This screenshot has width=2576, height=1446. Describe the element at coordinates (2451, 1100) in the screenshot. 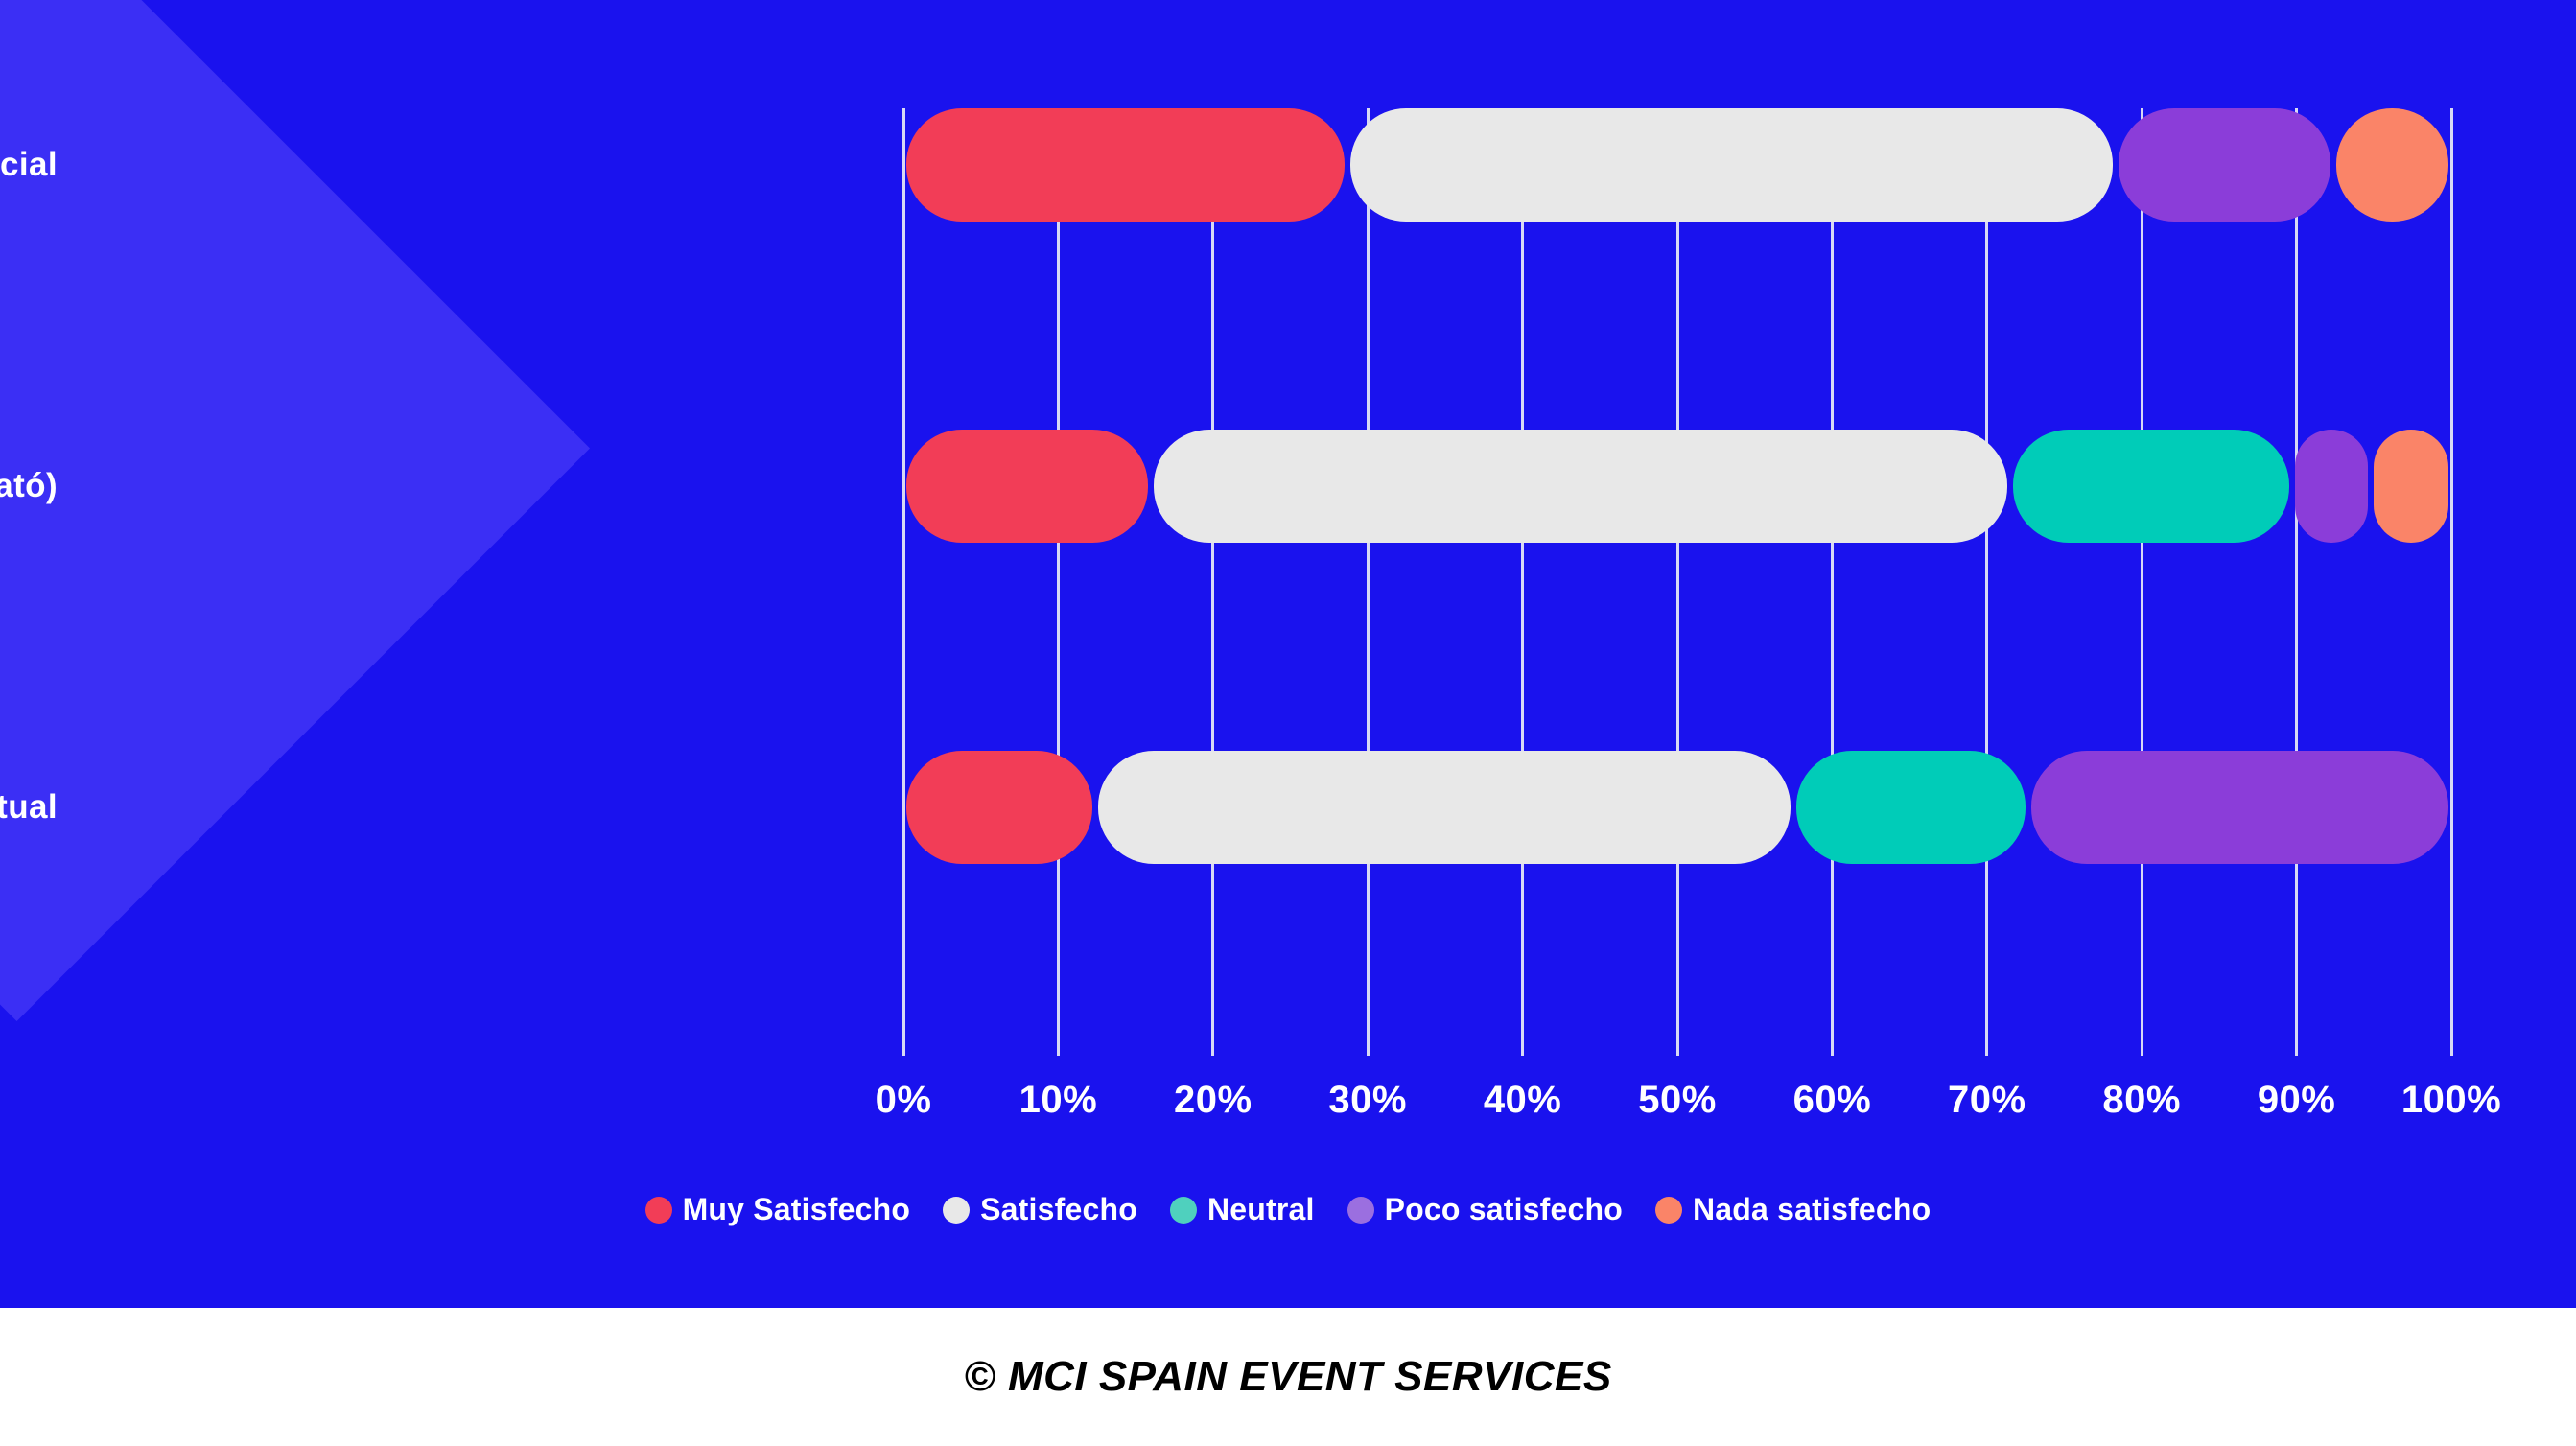

I see `x-tick-100: 100%` at that location.